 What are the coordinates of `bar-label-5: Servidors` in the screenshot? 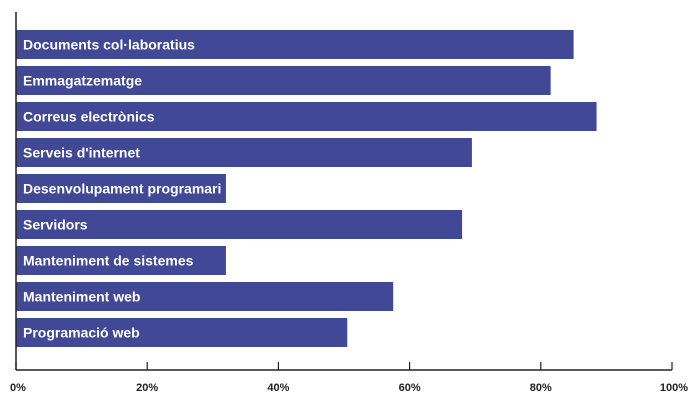 It's located at (55, 225).